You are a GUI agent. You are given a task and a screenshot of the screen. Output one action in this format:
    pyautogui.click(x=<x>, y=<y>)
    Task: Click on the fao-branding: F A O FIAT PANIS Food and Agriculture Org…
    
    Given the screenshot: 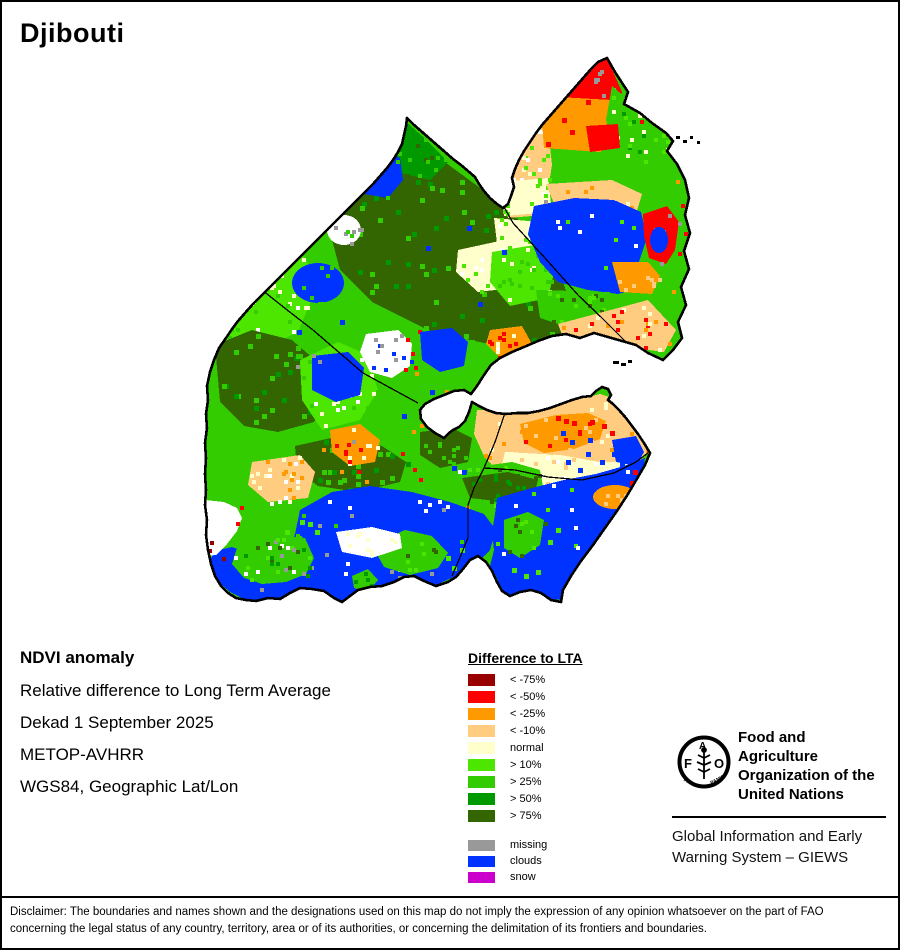 What is the action you would take?
    pyautogui.click(x=780, y=798)
    